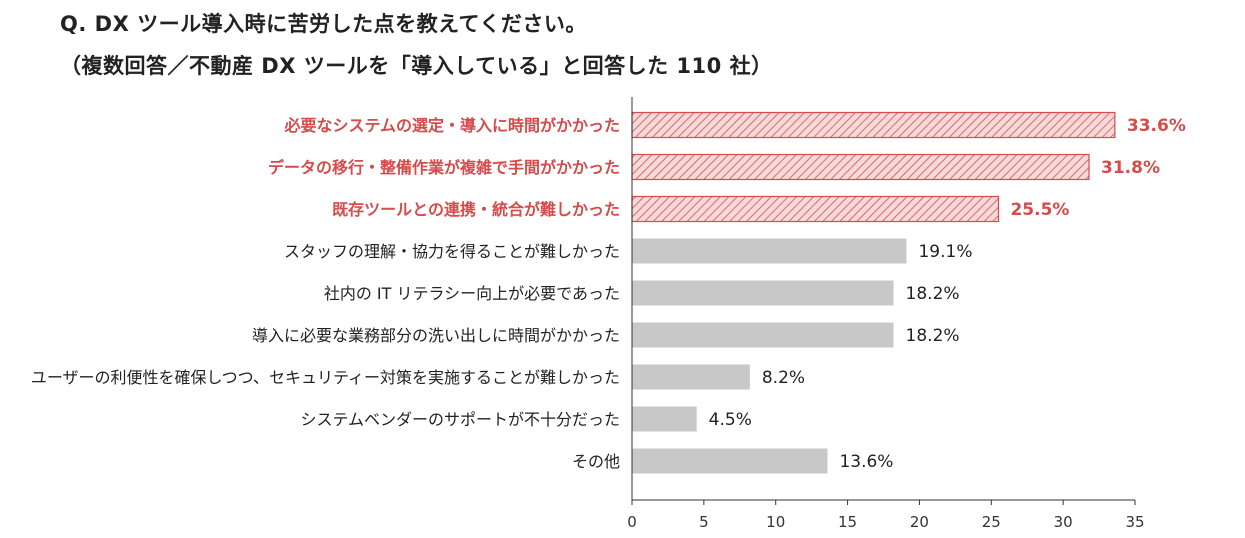 This screenshot has width=1245, height=538. I want to click on value-label-2: 31.8%, so click(1130, 168).